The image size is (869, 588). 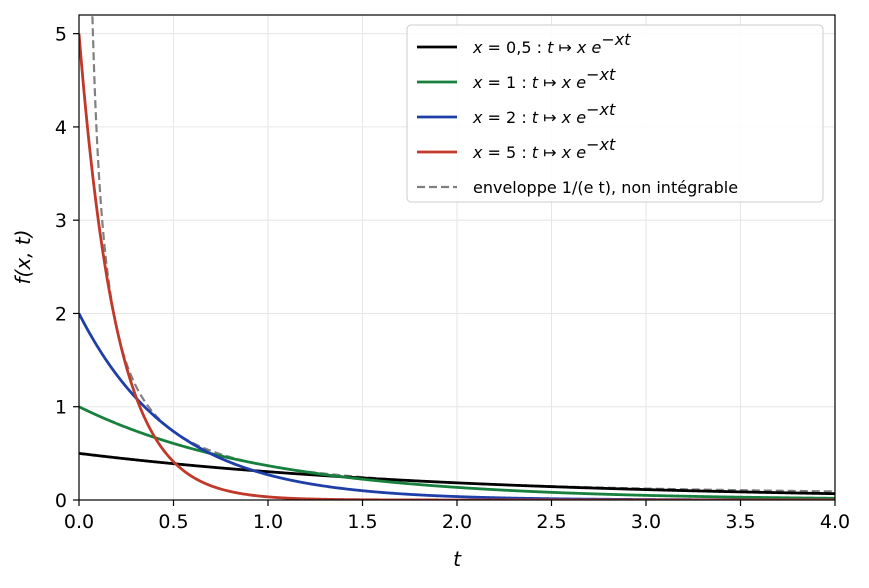 What do you see at coordinates (506, 152) in the screenshot?
I see `legend-label-part: = 5 :` at bounding box center [506, 152].